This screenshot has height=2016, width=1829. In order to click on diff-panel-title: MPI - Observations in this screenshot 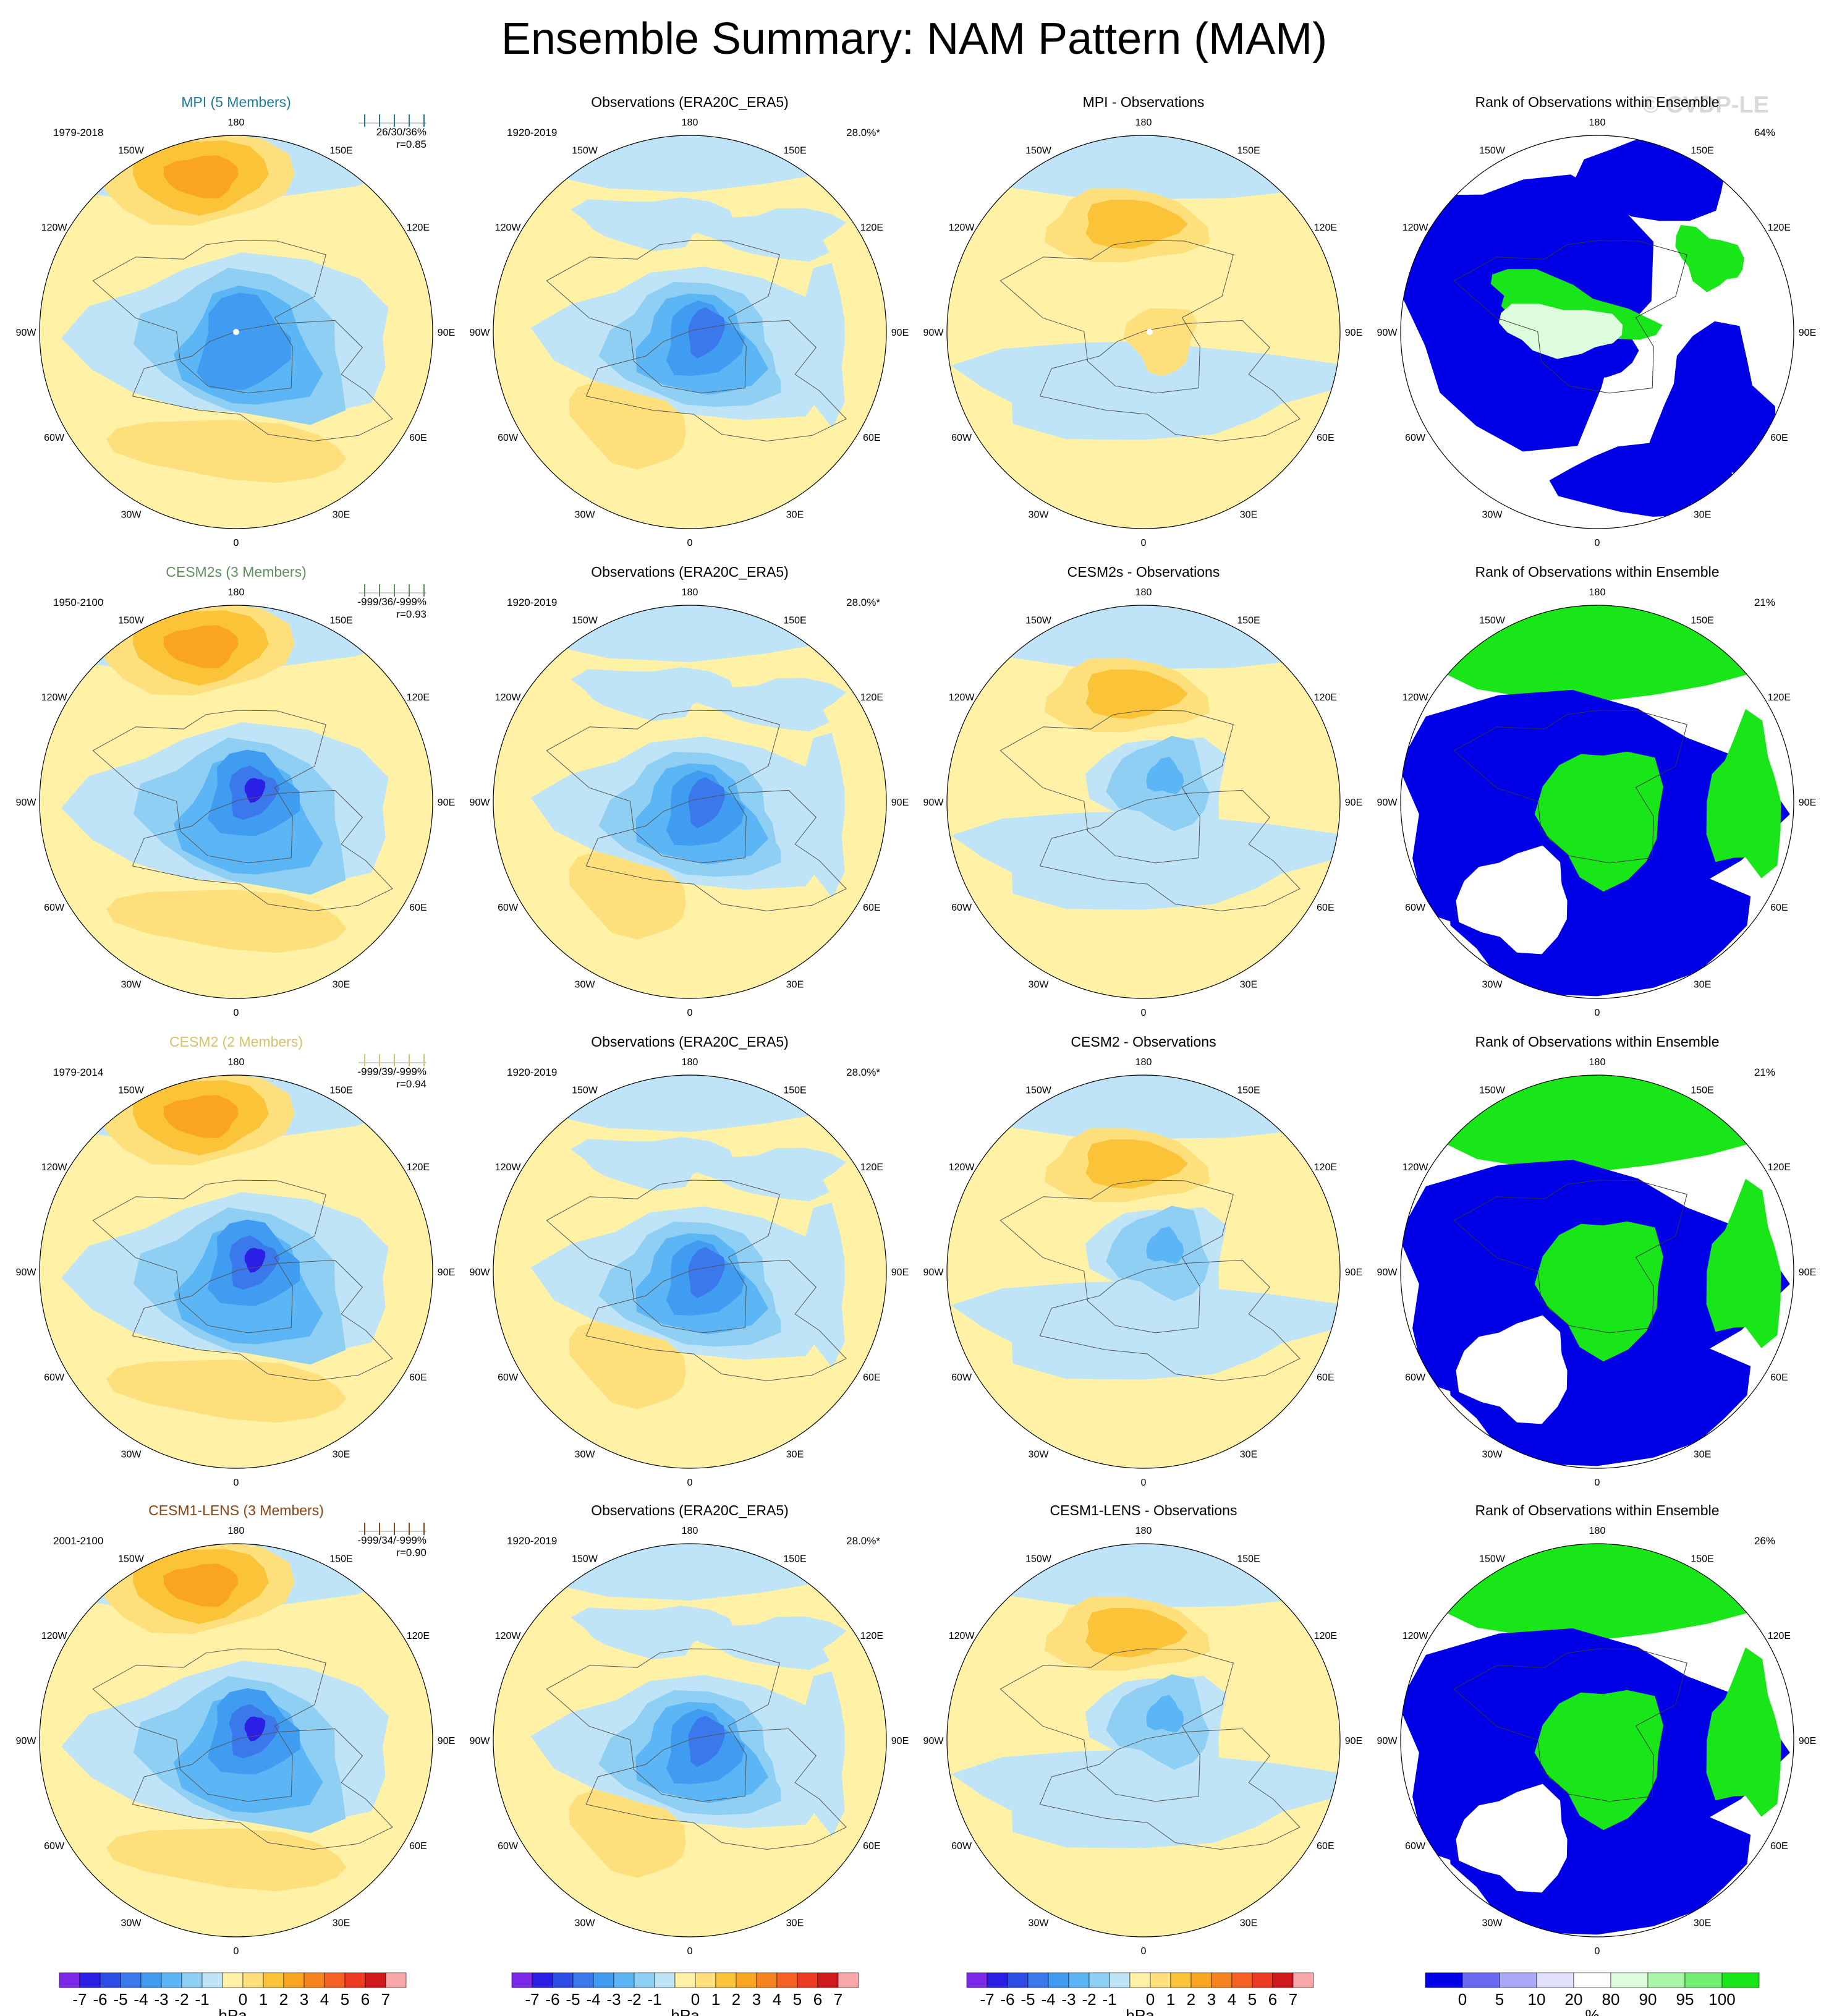, I will do `click(1144, 102)`.